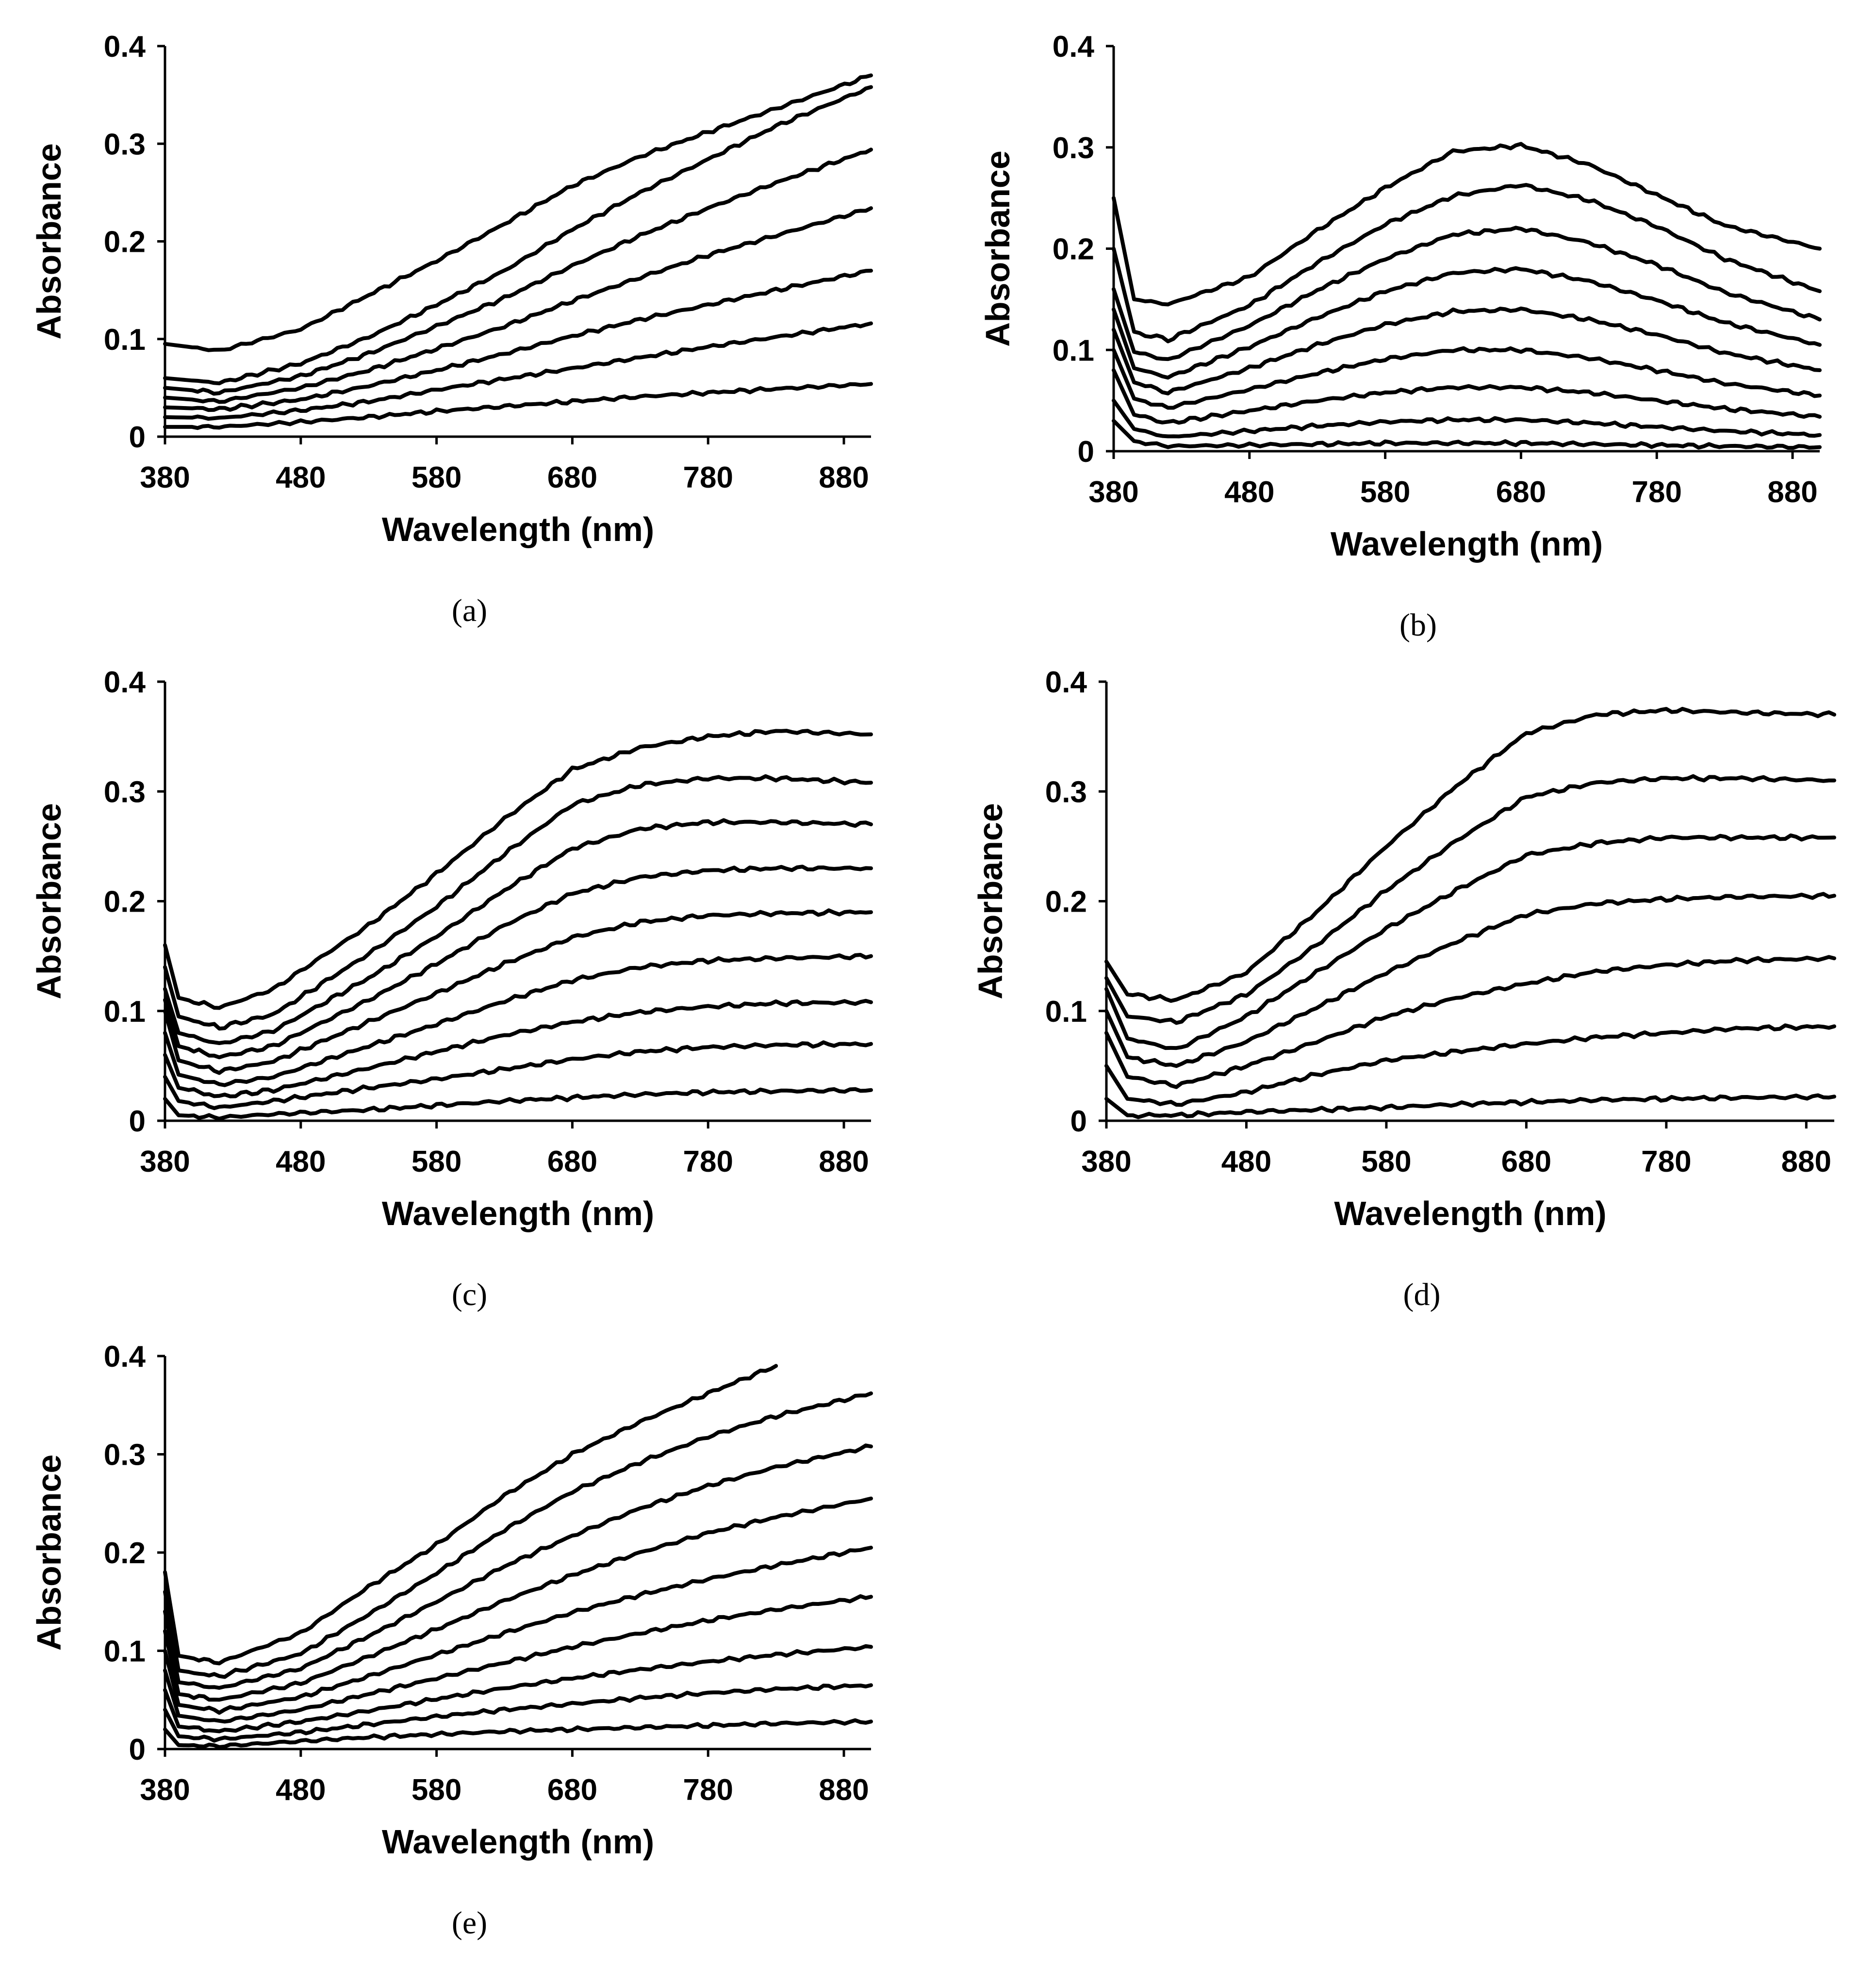 The height and width of the screenshot is (1963, 1876). What do you see at coordinates (469, 610) in the screenshot?
I see `panel-caption: (a)` at bounding box center [469, 610].